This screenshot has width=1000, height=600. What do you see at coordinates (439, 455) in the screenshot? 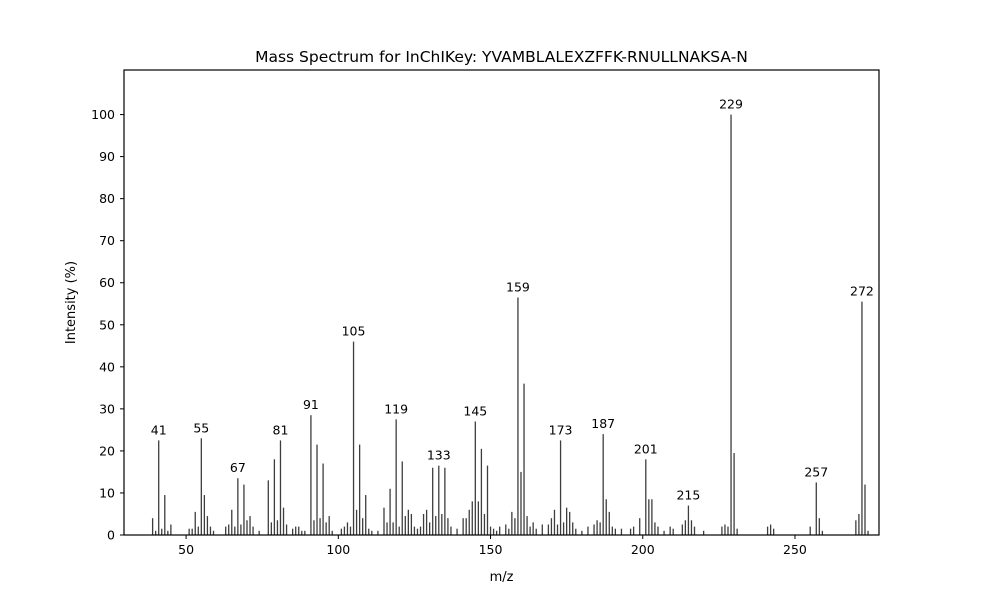
I see `peak-annotation-133: 133` at bounding box center [439, 455].